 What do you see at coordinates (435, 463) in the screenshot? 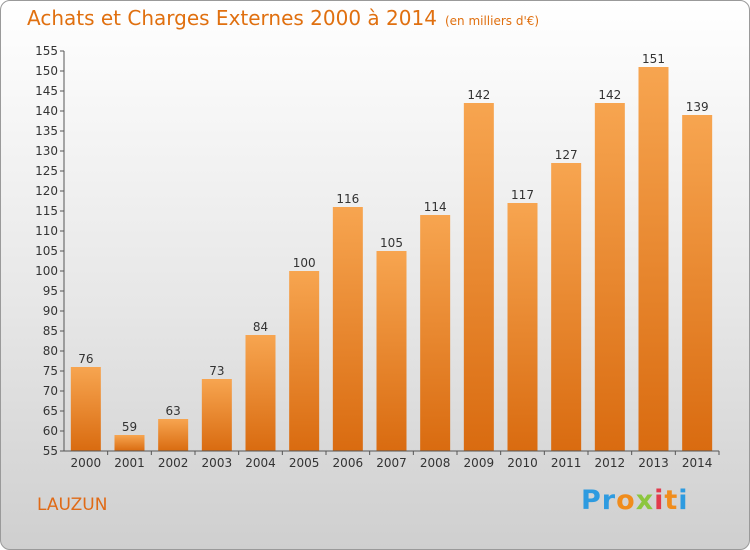
I see `x-tick-label: 2008` at bounding box center [435, 463].